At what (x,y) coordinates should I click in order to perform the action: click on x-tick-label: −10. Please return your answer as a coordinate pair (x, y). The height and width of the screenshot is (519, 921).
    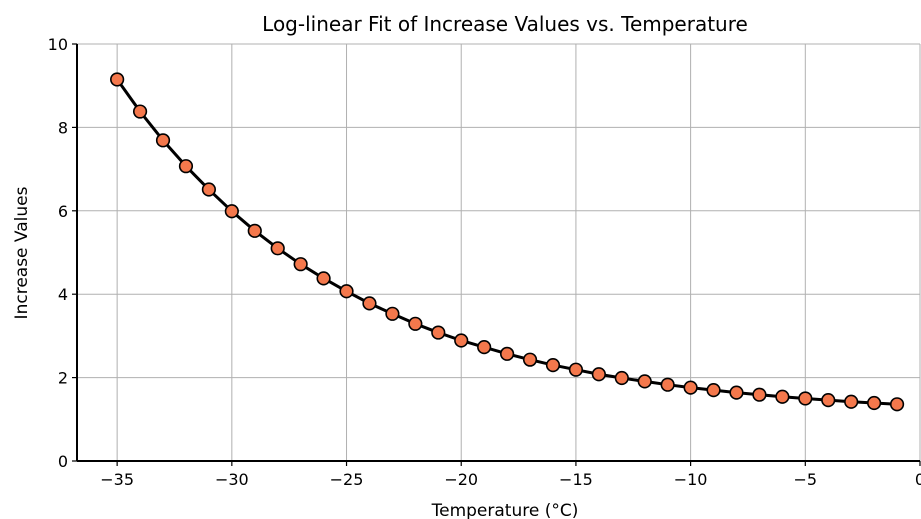
    Looking at the image, I should click on (691, 479).